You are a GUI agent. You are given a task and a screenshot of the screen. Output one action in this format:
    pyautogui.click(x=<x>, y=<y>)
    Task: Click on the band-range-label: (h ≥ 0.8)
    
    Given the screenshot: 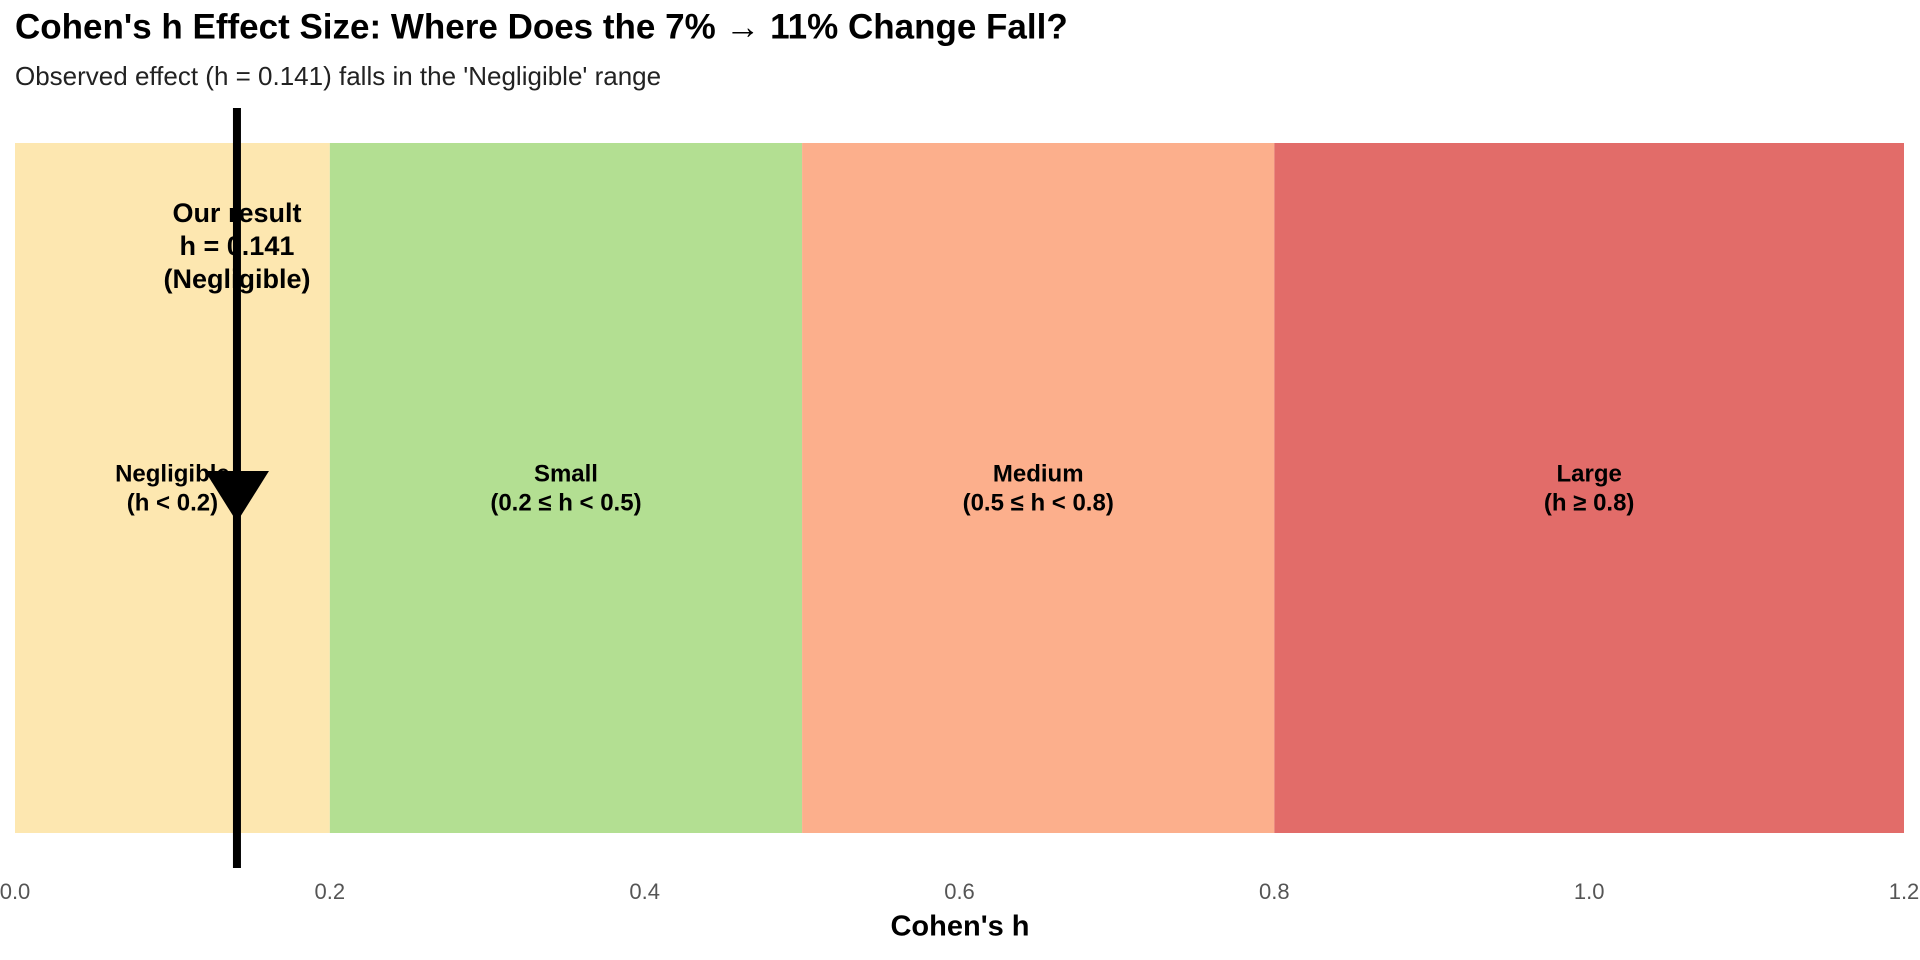 What is the action you would take?
    pyautogui.click(x=1589, y=502)
    